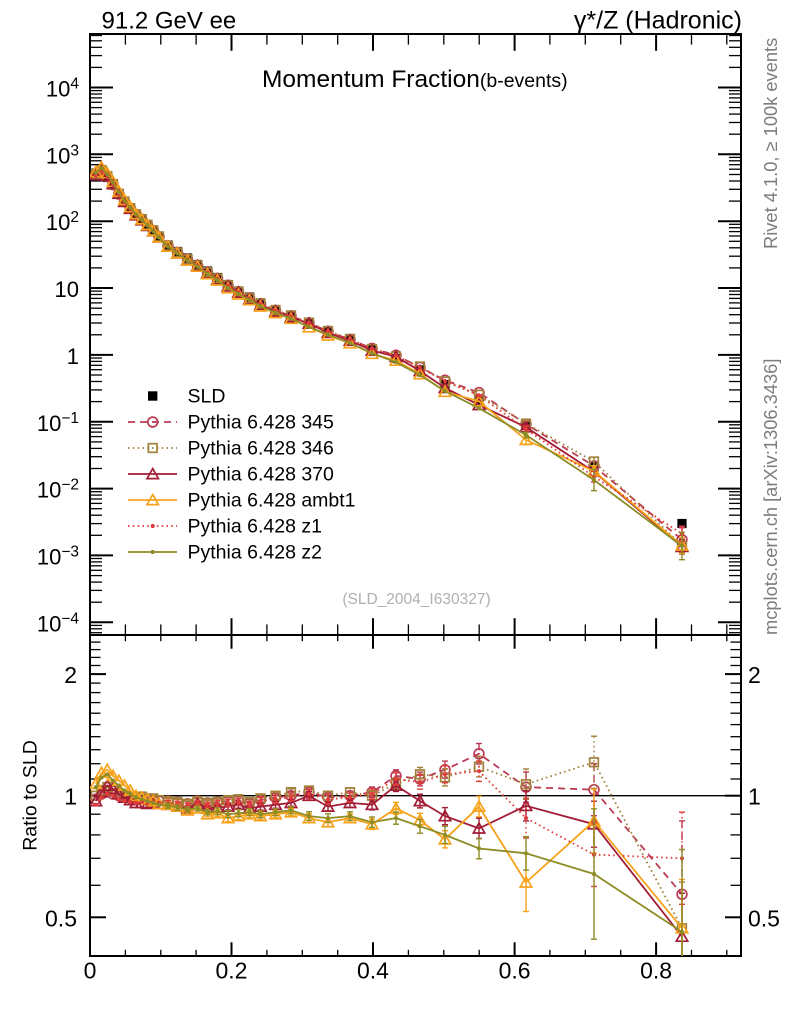 The height and width of the screenshot is (1029, 786). I want to click on svg-text: 91.2 GeV ee, so click(169, 21).